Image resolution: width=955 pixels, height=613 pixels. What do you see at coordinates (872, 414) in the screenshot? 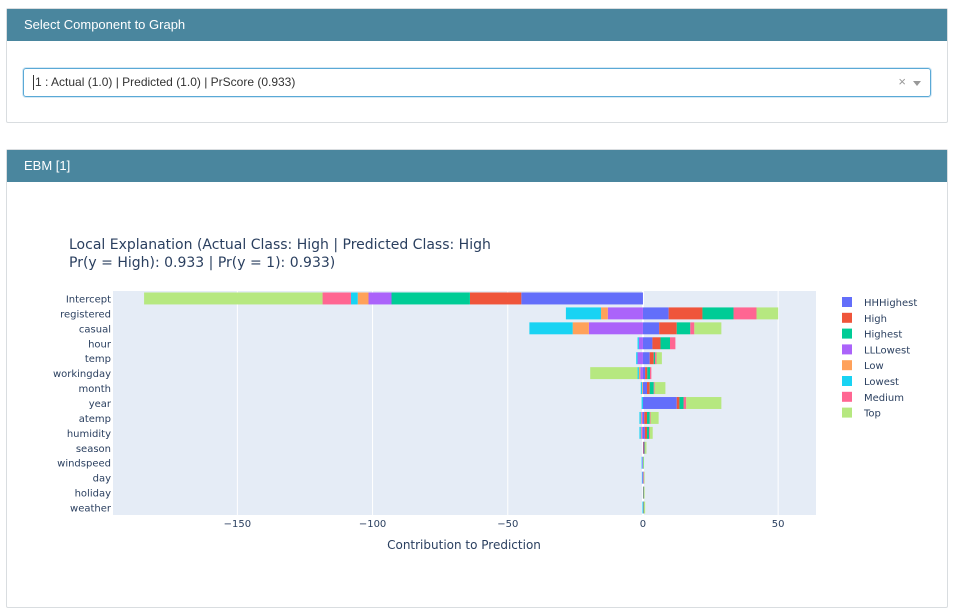
I see `legend-label: Top` at bounding box center [872, 414].